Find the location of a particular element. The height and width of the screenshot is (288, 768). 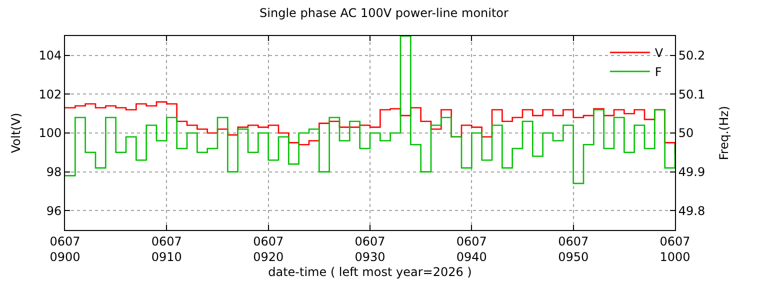

legend-label: F is located at coordinates (658, 72).